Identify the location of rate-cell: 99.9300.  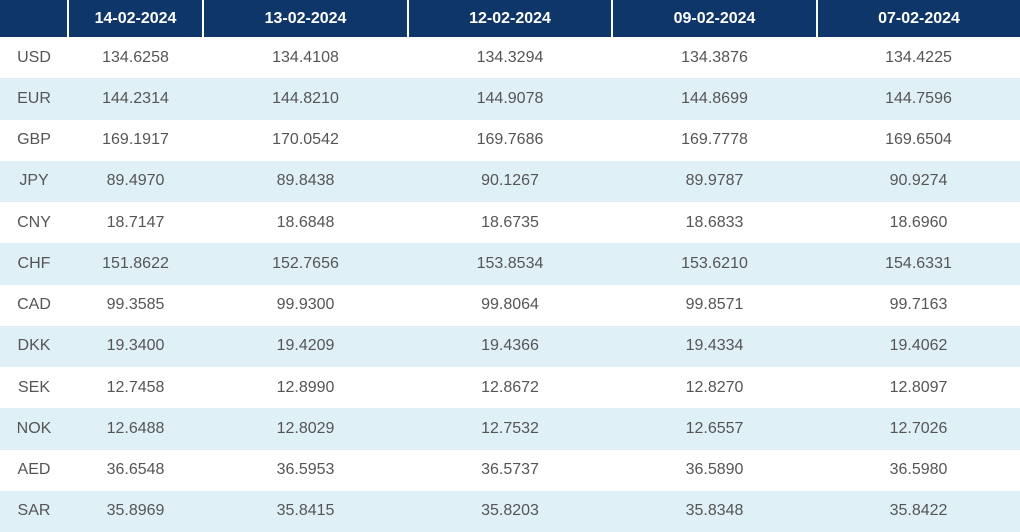
(305, 305).